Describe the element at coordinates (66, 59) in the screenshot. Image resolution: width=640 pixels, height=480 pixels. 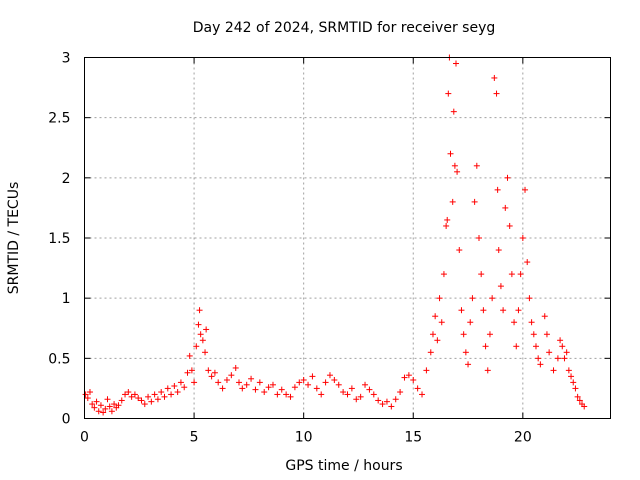
I see `y-tick-label: 3` at that location.